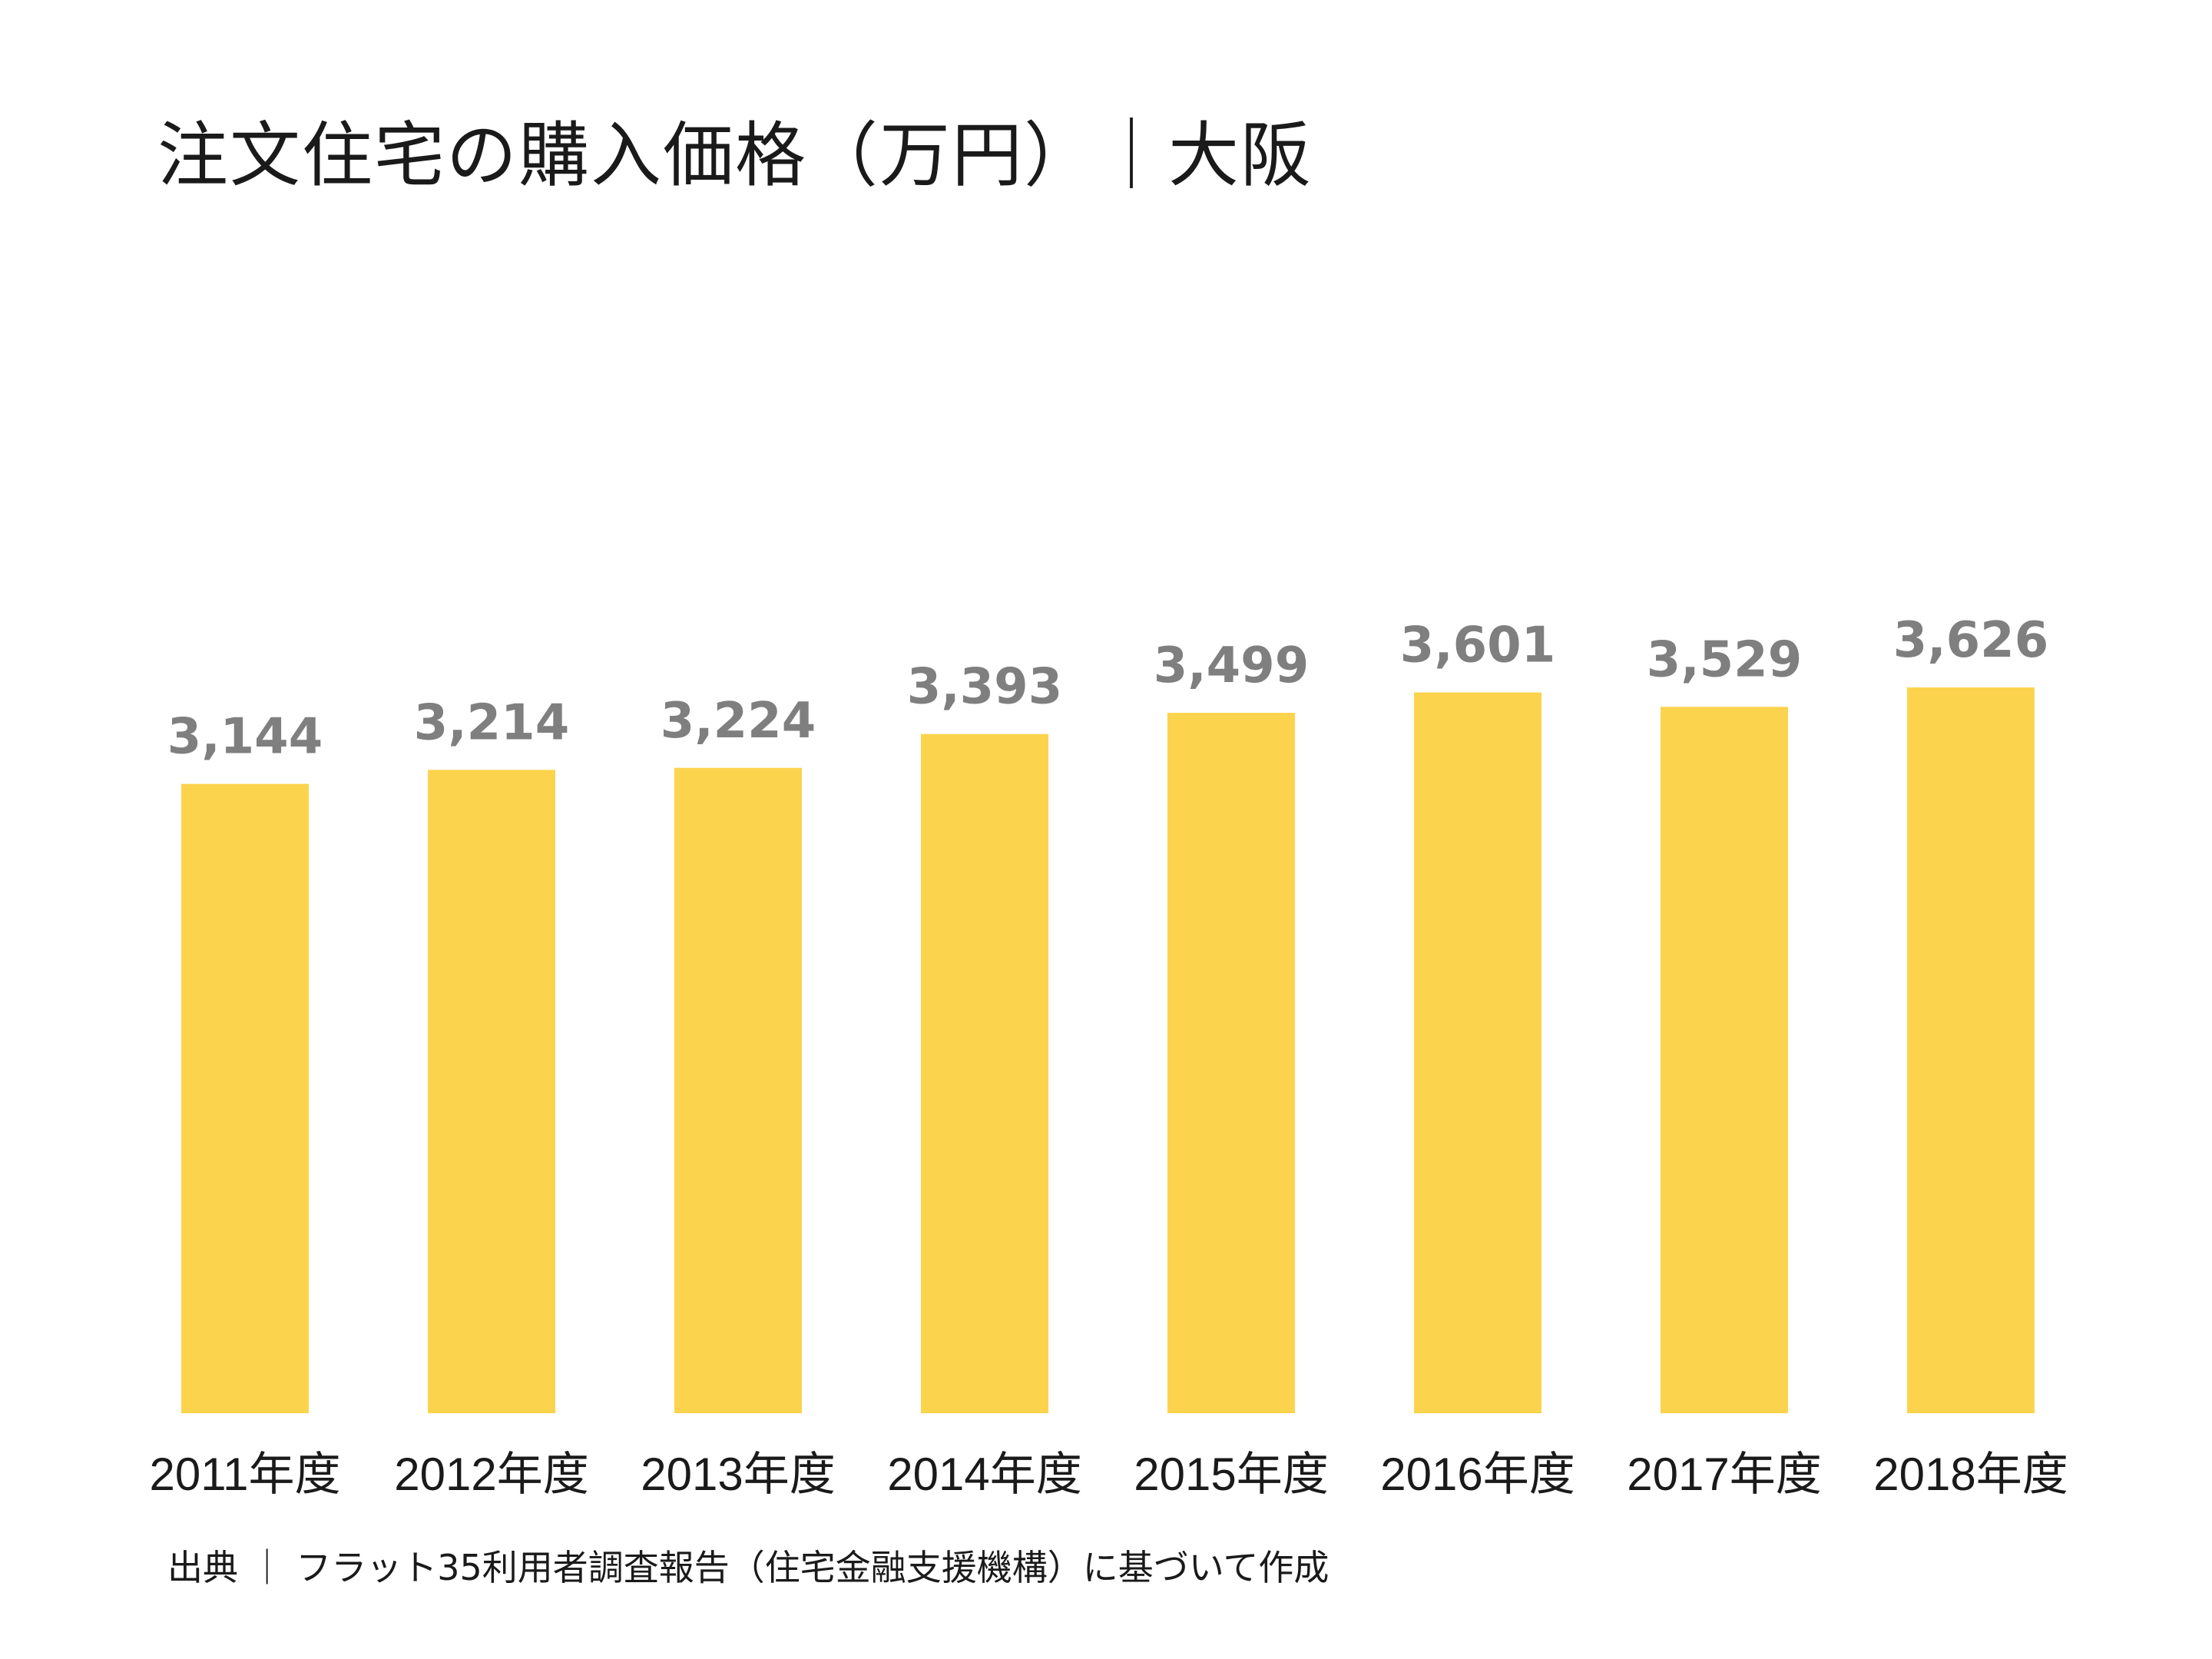 This screenshot has width=2212, height=1659. What do you see at coordinates (245, 1474) in the screenshot?
I see `category-label-2011年度: 2011年度` at bounding box center [245, 1474].